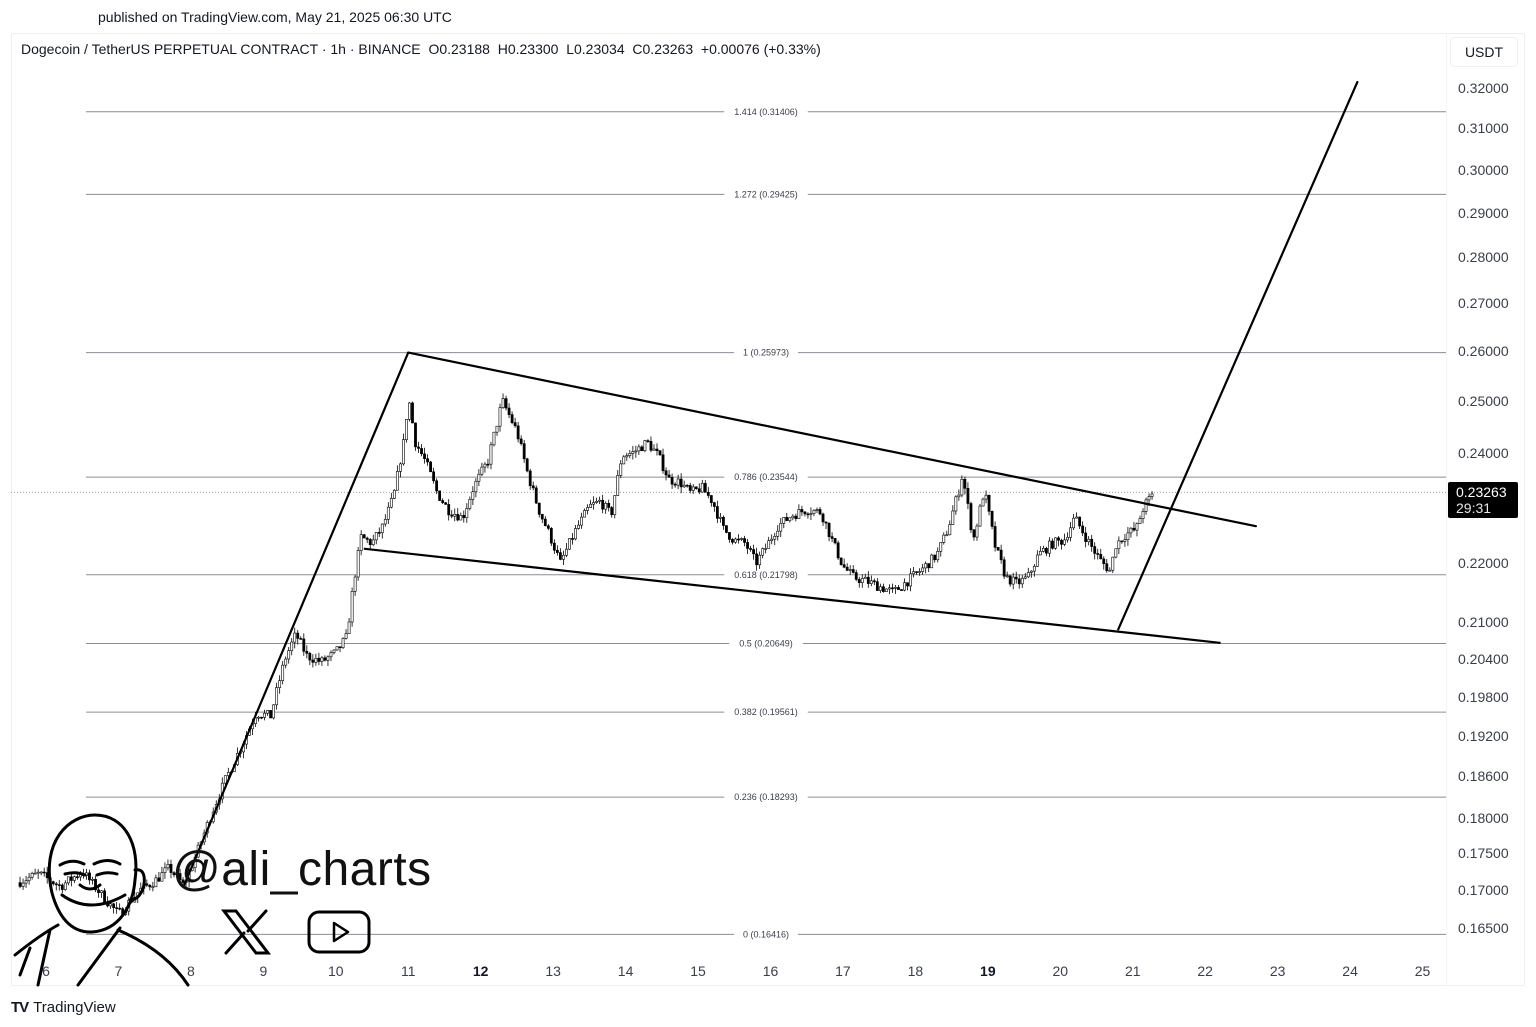 This screenshot has height=1027, width=1536. Describe the element at coordinates (595, 49) in the screenshot. I see `ohlc-low: L0.23034` at that location.